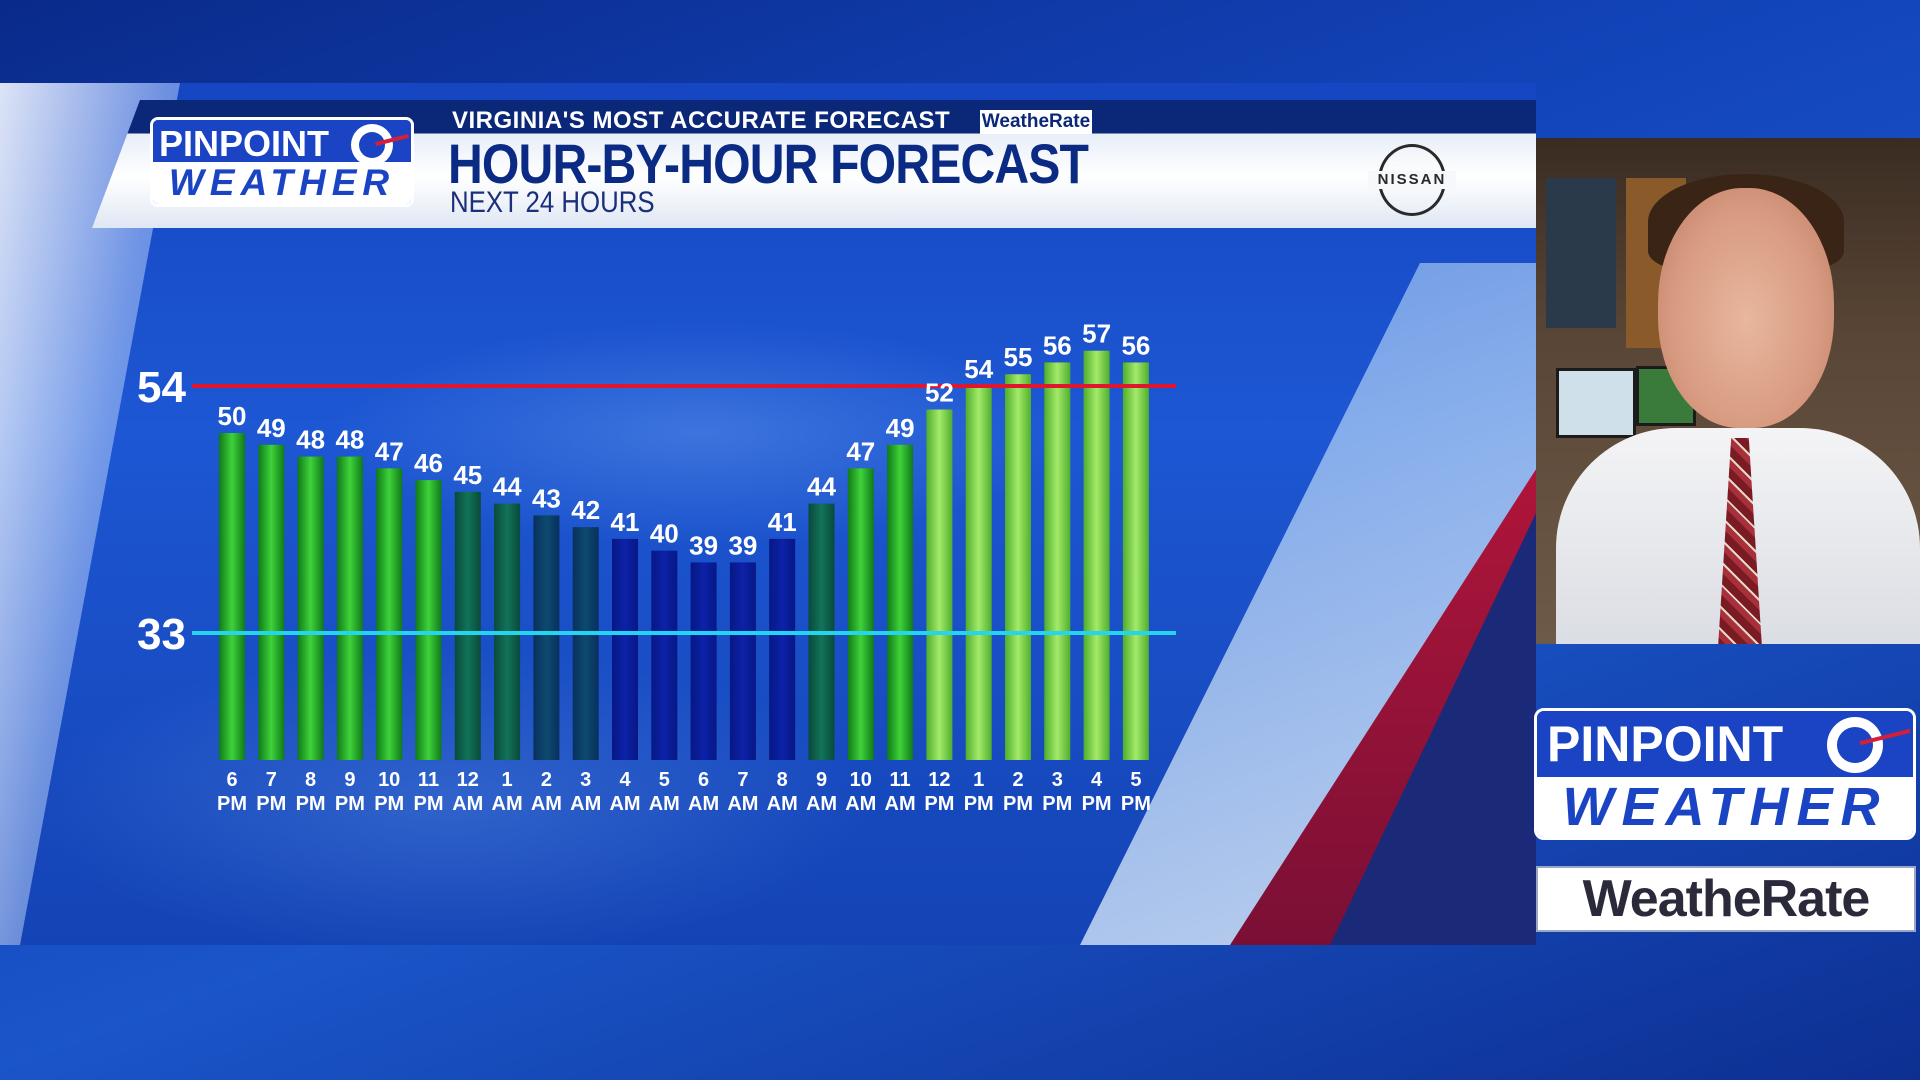 The image size is (1920, 1080). What do you see at coordinates (372, 145) in the screenshot?
I see `globe-icon` at bounding box center [372, 145].